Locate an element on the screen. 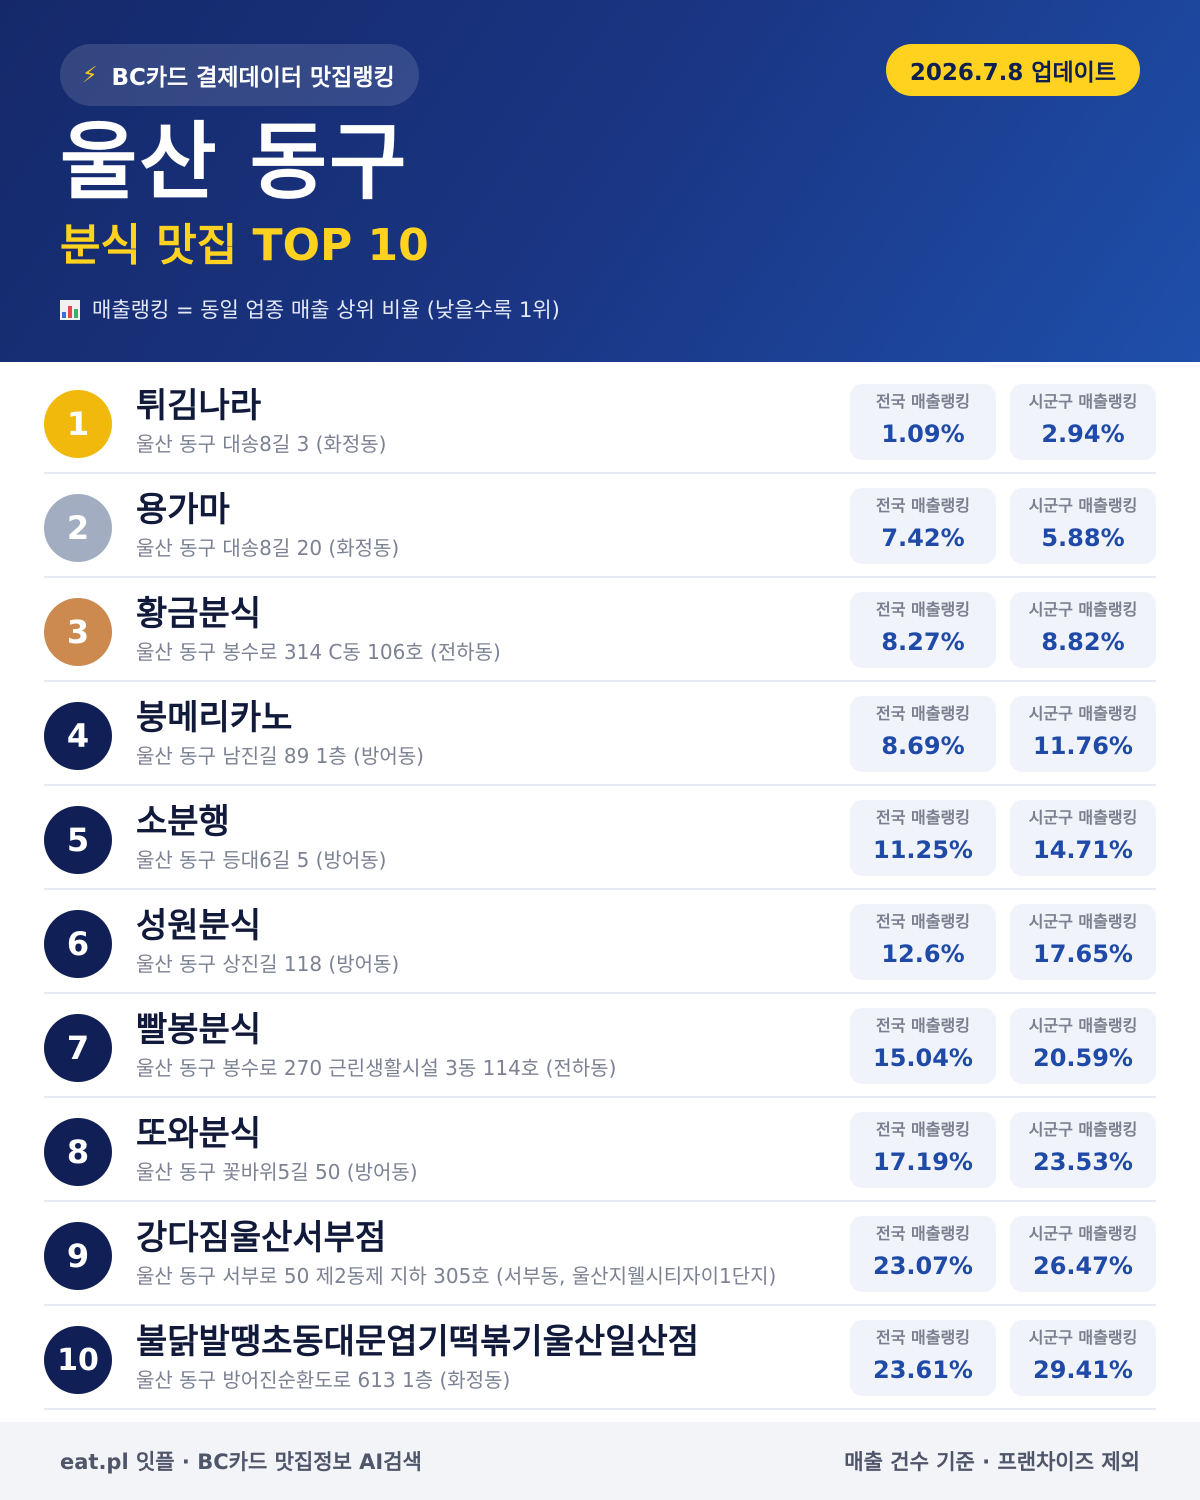 The width and height of the screenshot is (1200, 1500). ranking-note: 매출랭킹 = 동일 업종 매출 상위 비율 (낮을수록 1위) is located at coordinates (310, 310).